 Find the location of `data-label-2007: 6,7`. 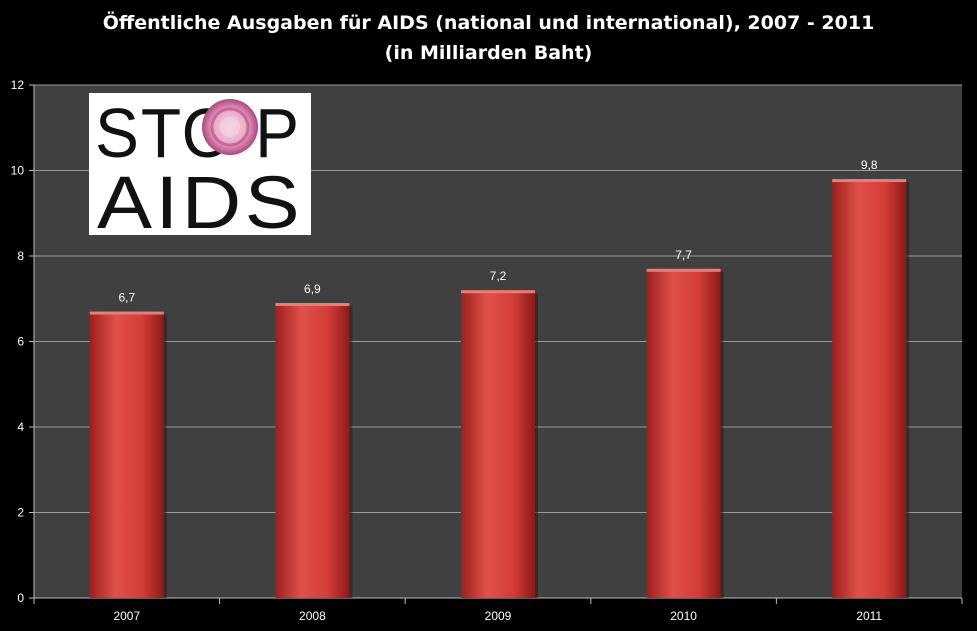

data-label-2007: 6,7 is located at coordinates (126, 298).